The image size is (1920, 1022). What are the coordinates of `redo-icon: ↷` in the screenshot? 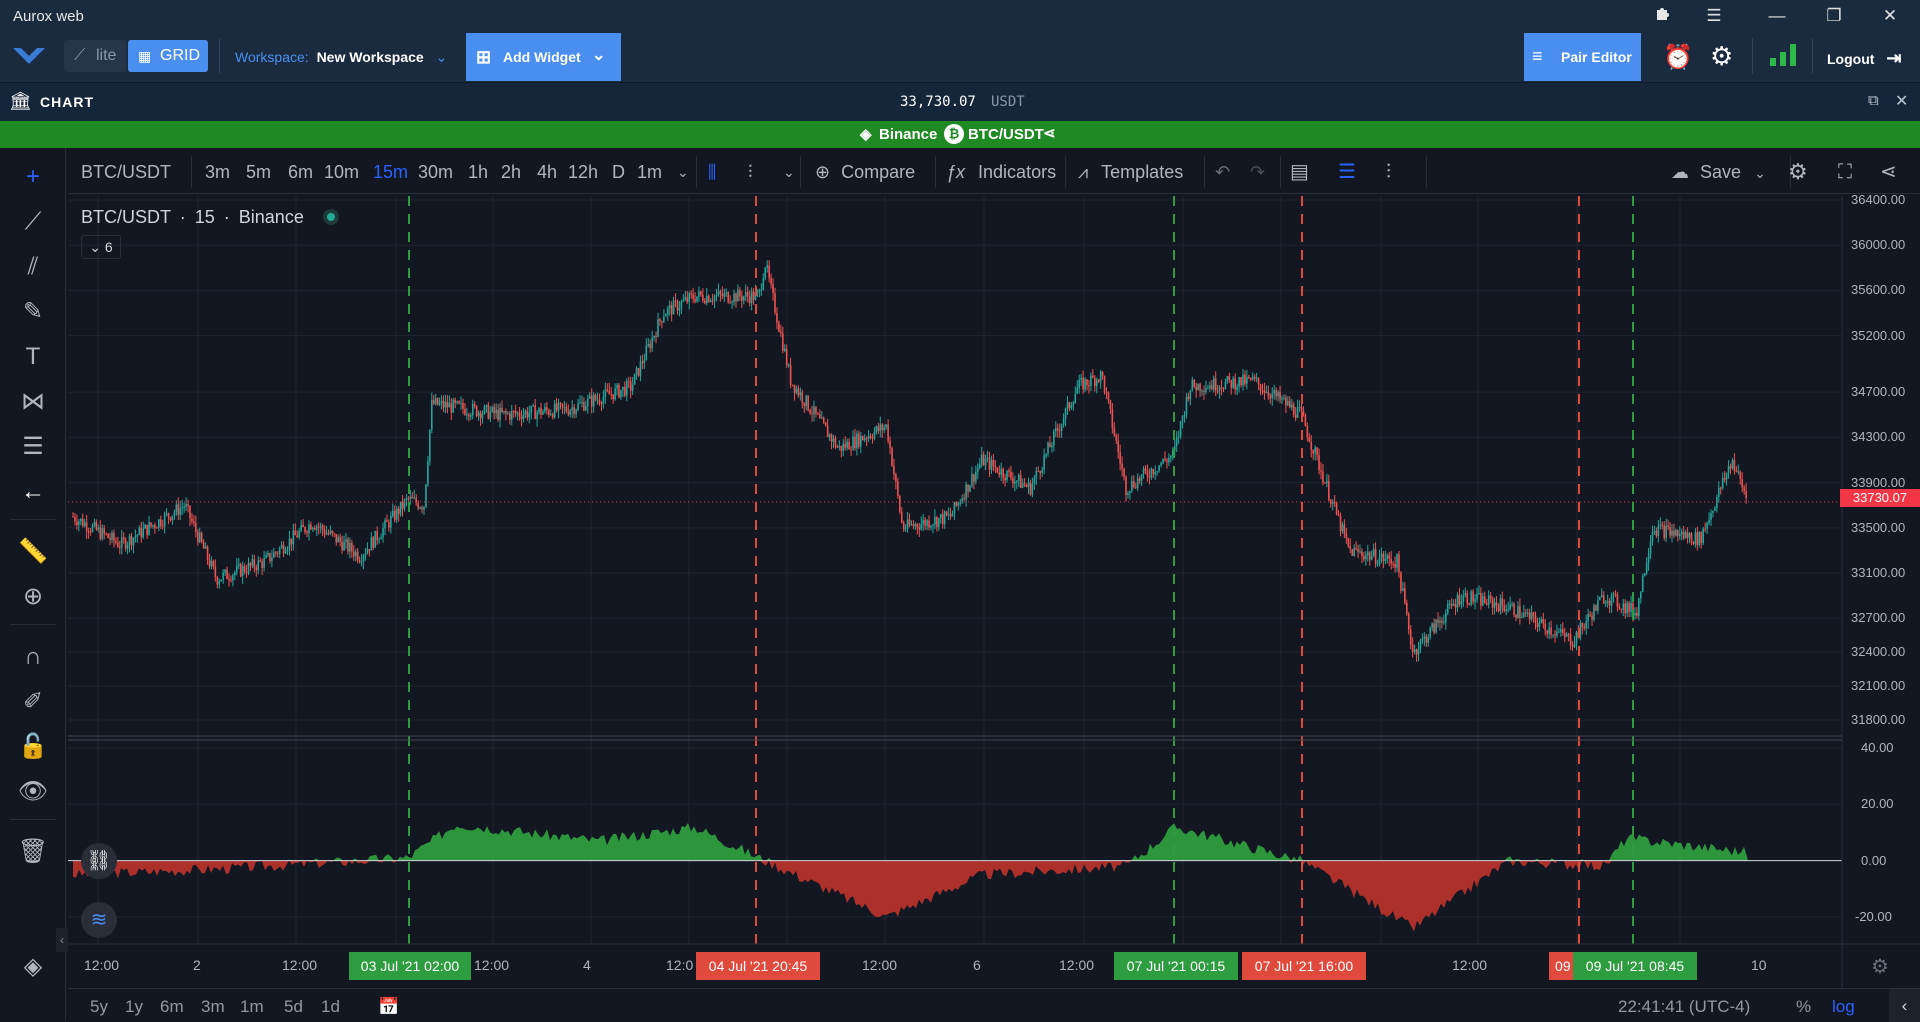 It's located at (1258, 172).